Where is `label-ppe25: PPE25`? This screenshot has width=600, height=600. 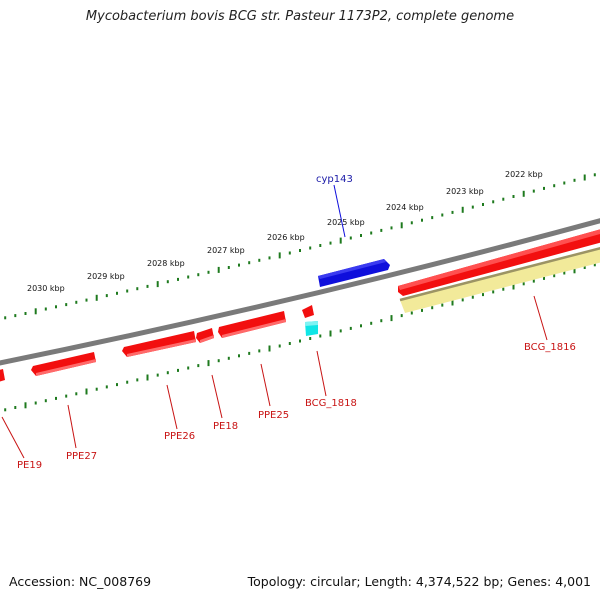
label-ppe25: PPE25 is located at coordinates (273, 415).